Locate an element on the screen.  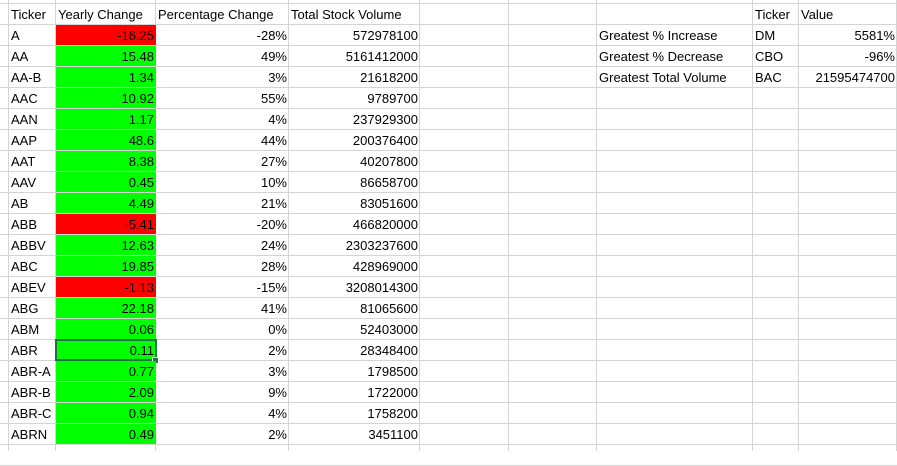
header-yearly-change: Yearly Change is located at coordinates (100, 14).